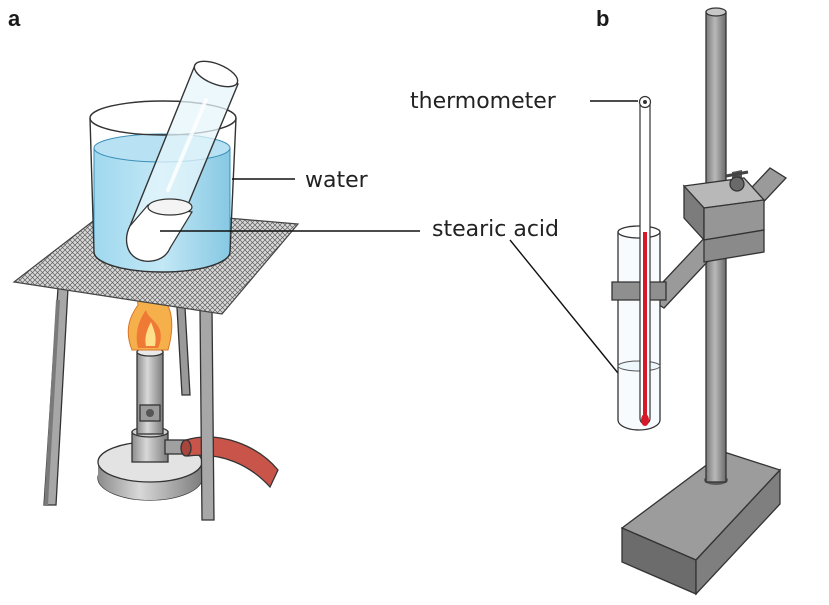 The width and height of the screenshot is (829, 605). I want to click on bunsen-burner, so click(150, 424).